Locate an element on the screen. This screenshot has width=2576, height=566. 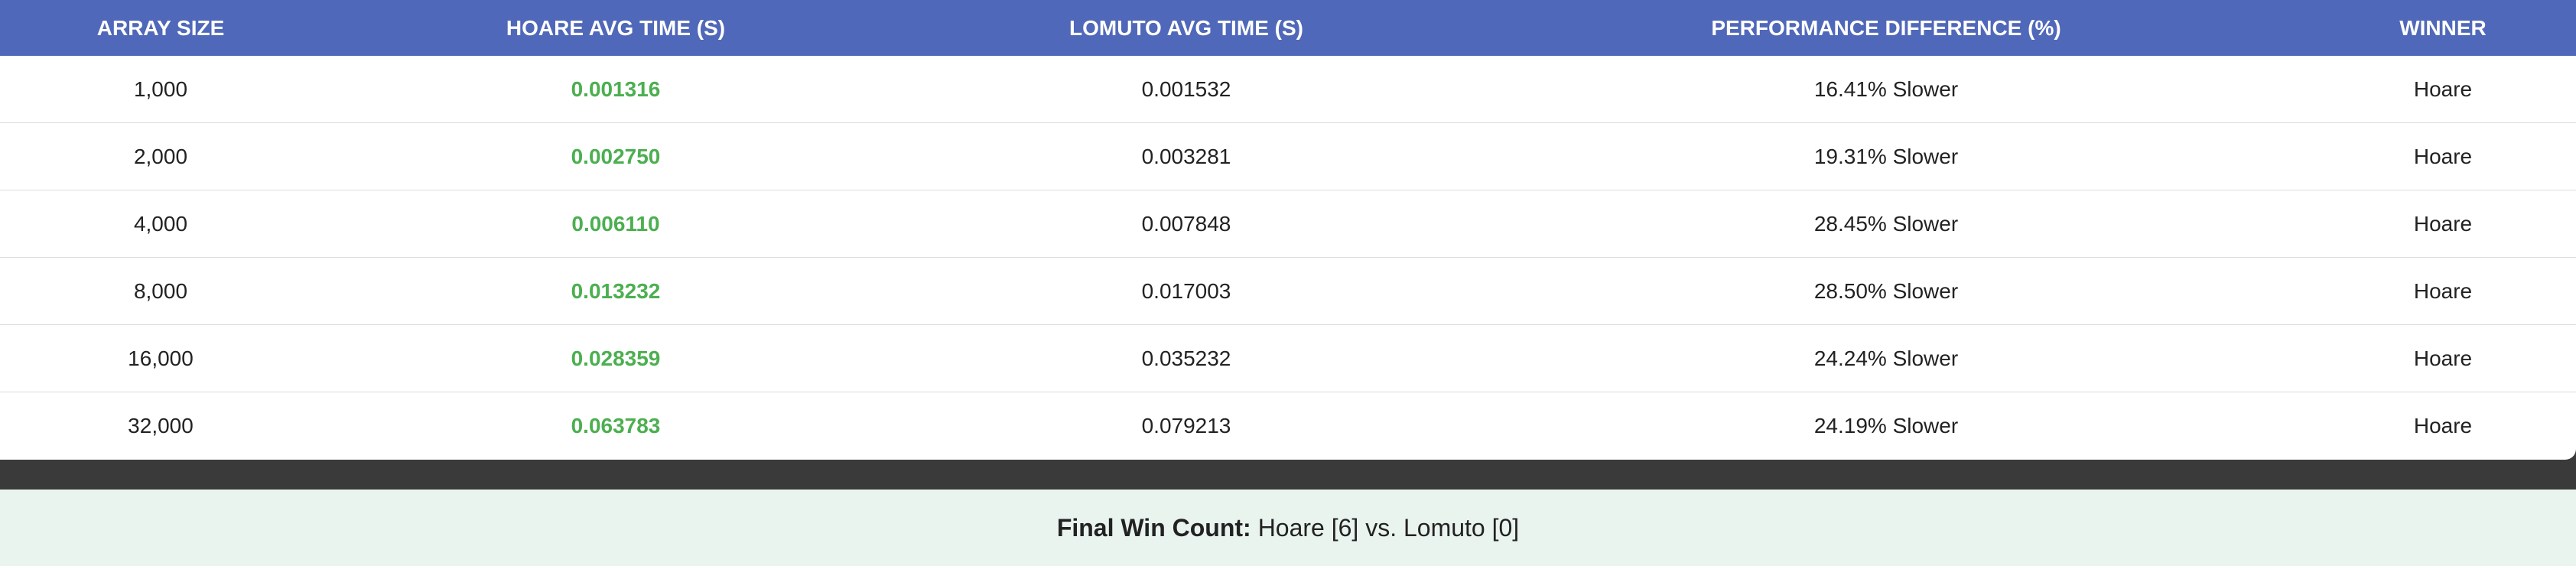
table-cell: 0.013232 is located at coordinates (616, 290).